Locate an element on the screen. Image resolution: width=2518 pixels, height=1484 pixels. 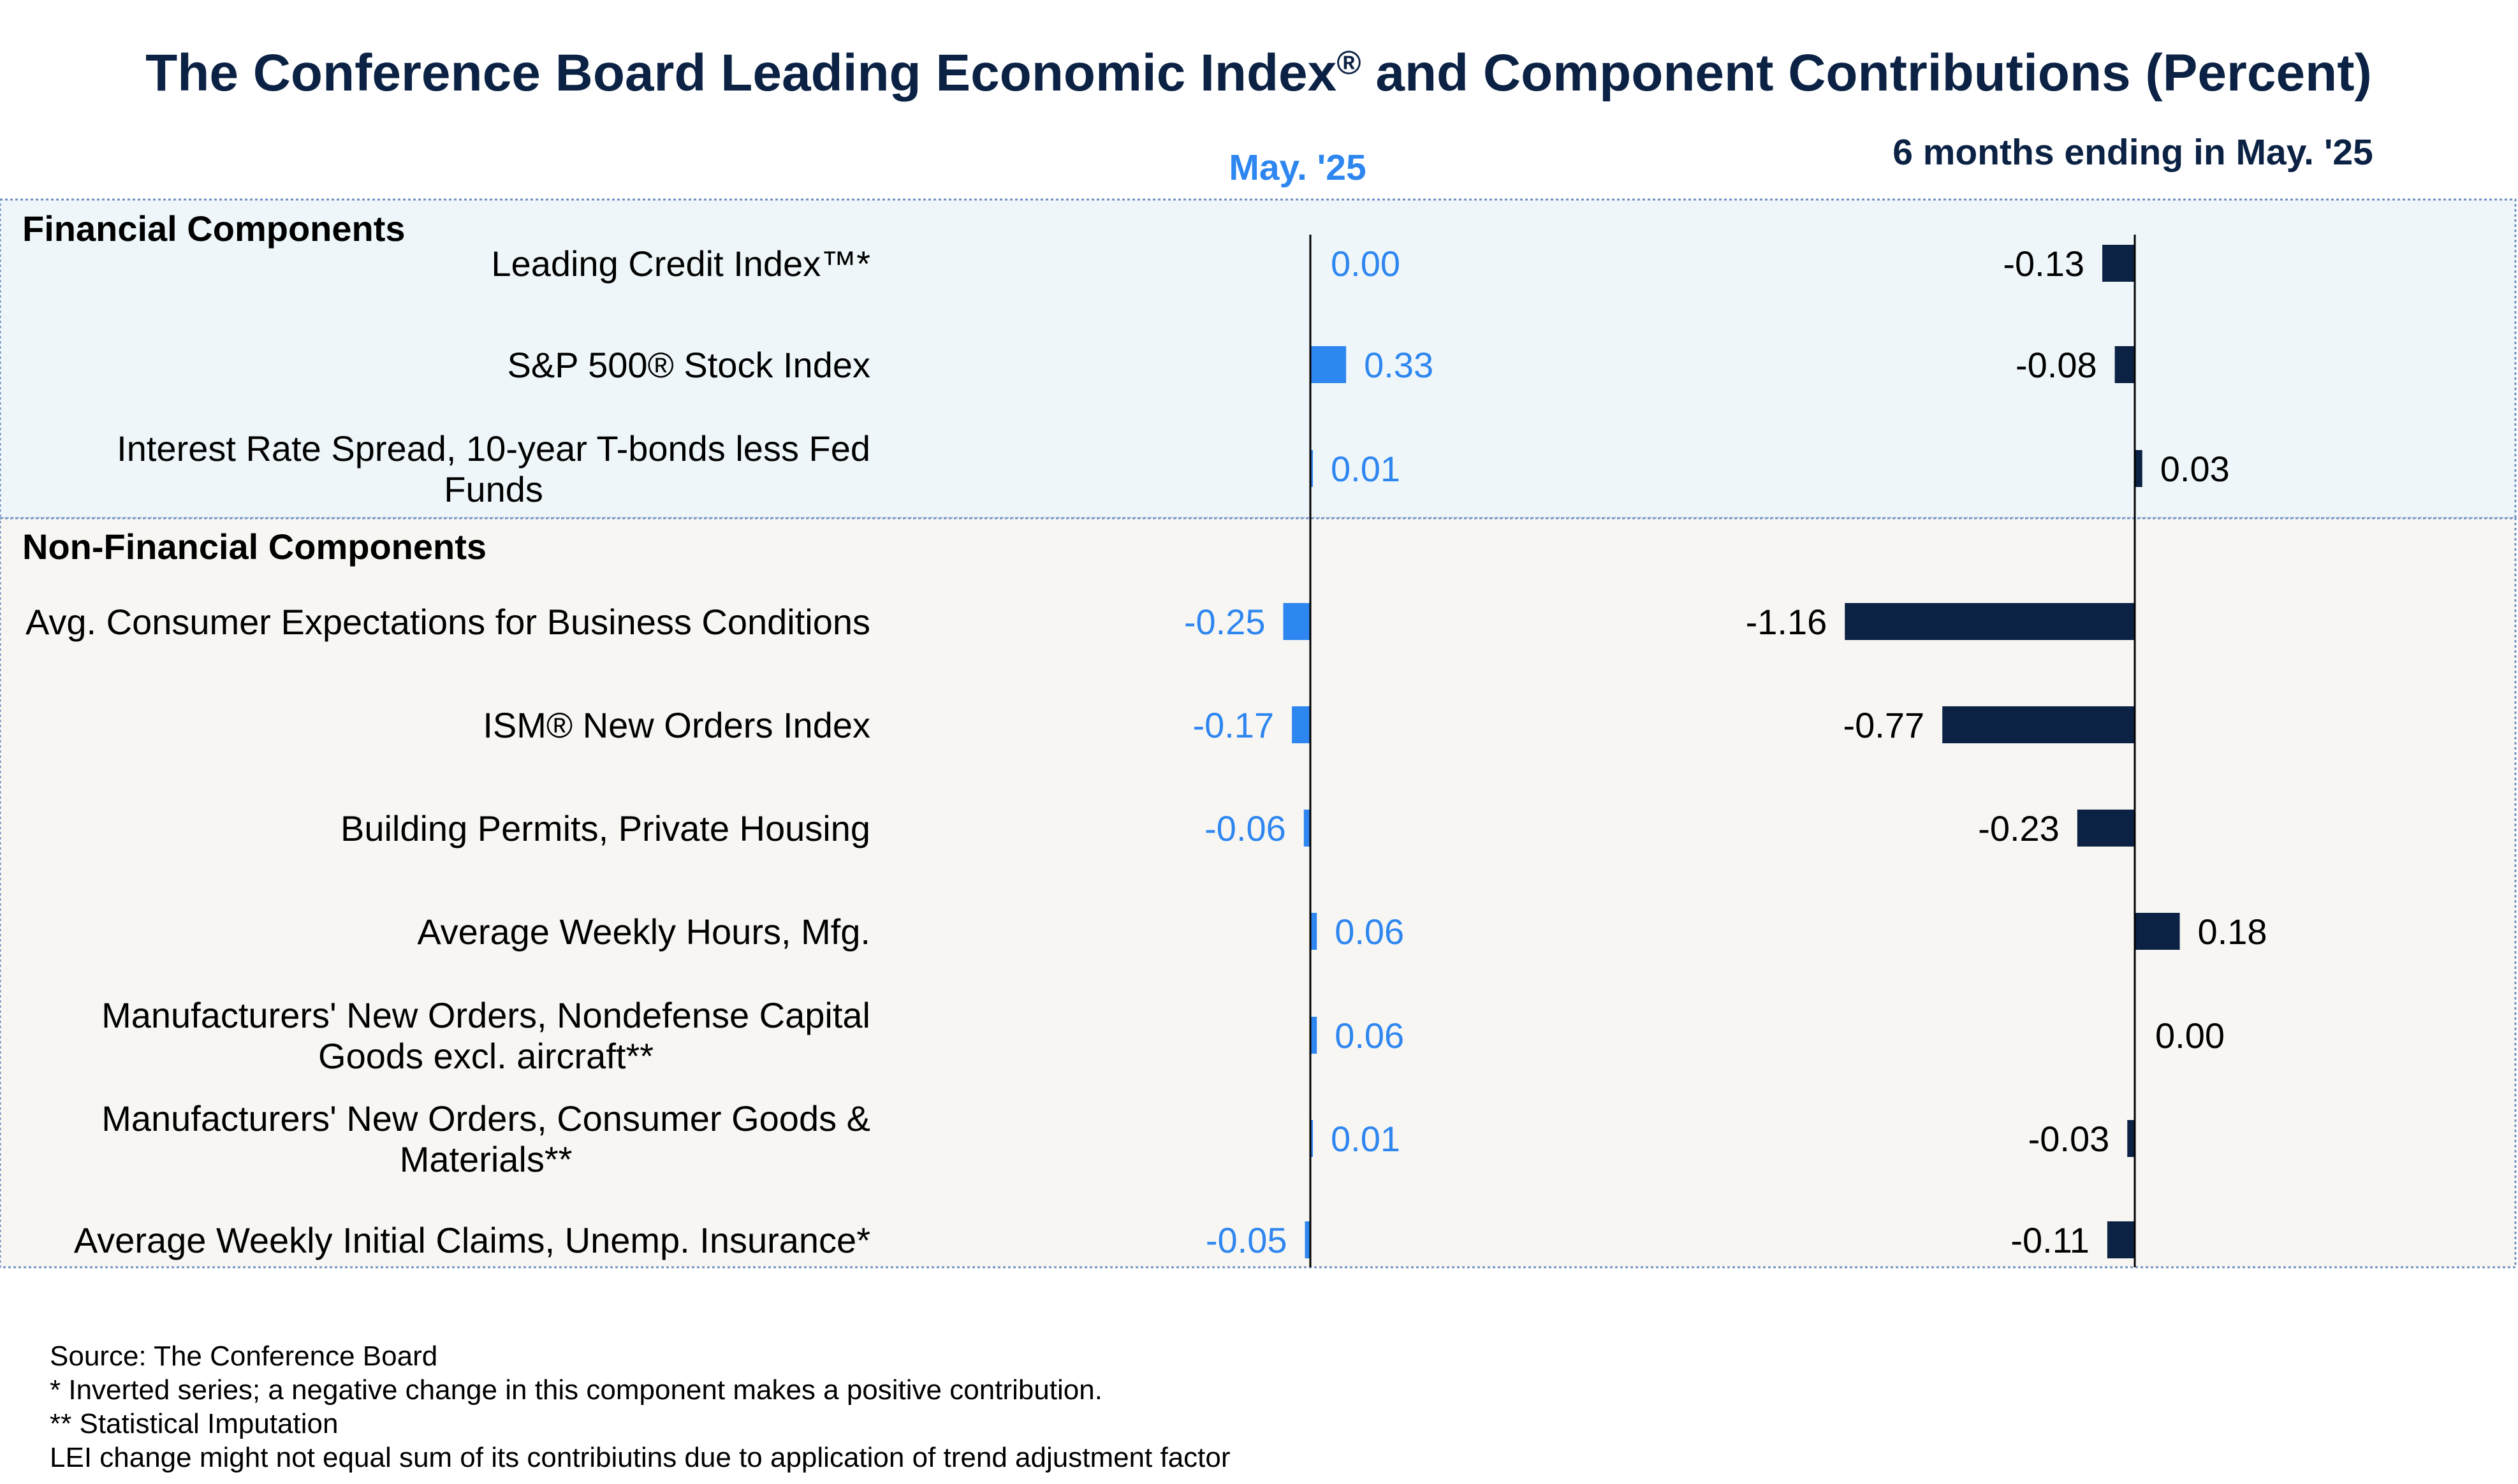
row-label-s-p-500-stock-index: S&P 500® Stock Index is located at coordinates (689, 365).